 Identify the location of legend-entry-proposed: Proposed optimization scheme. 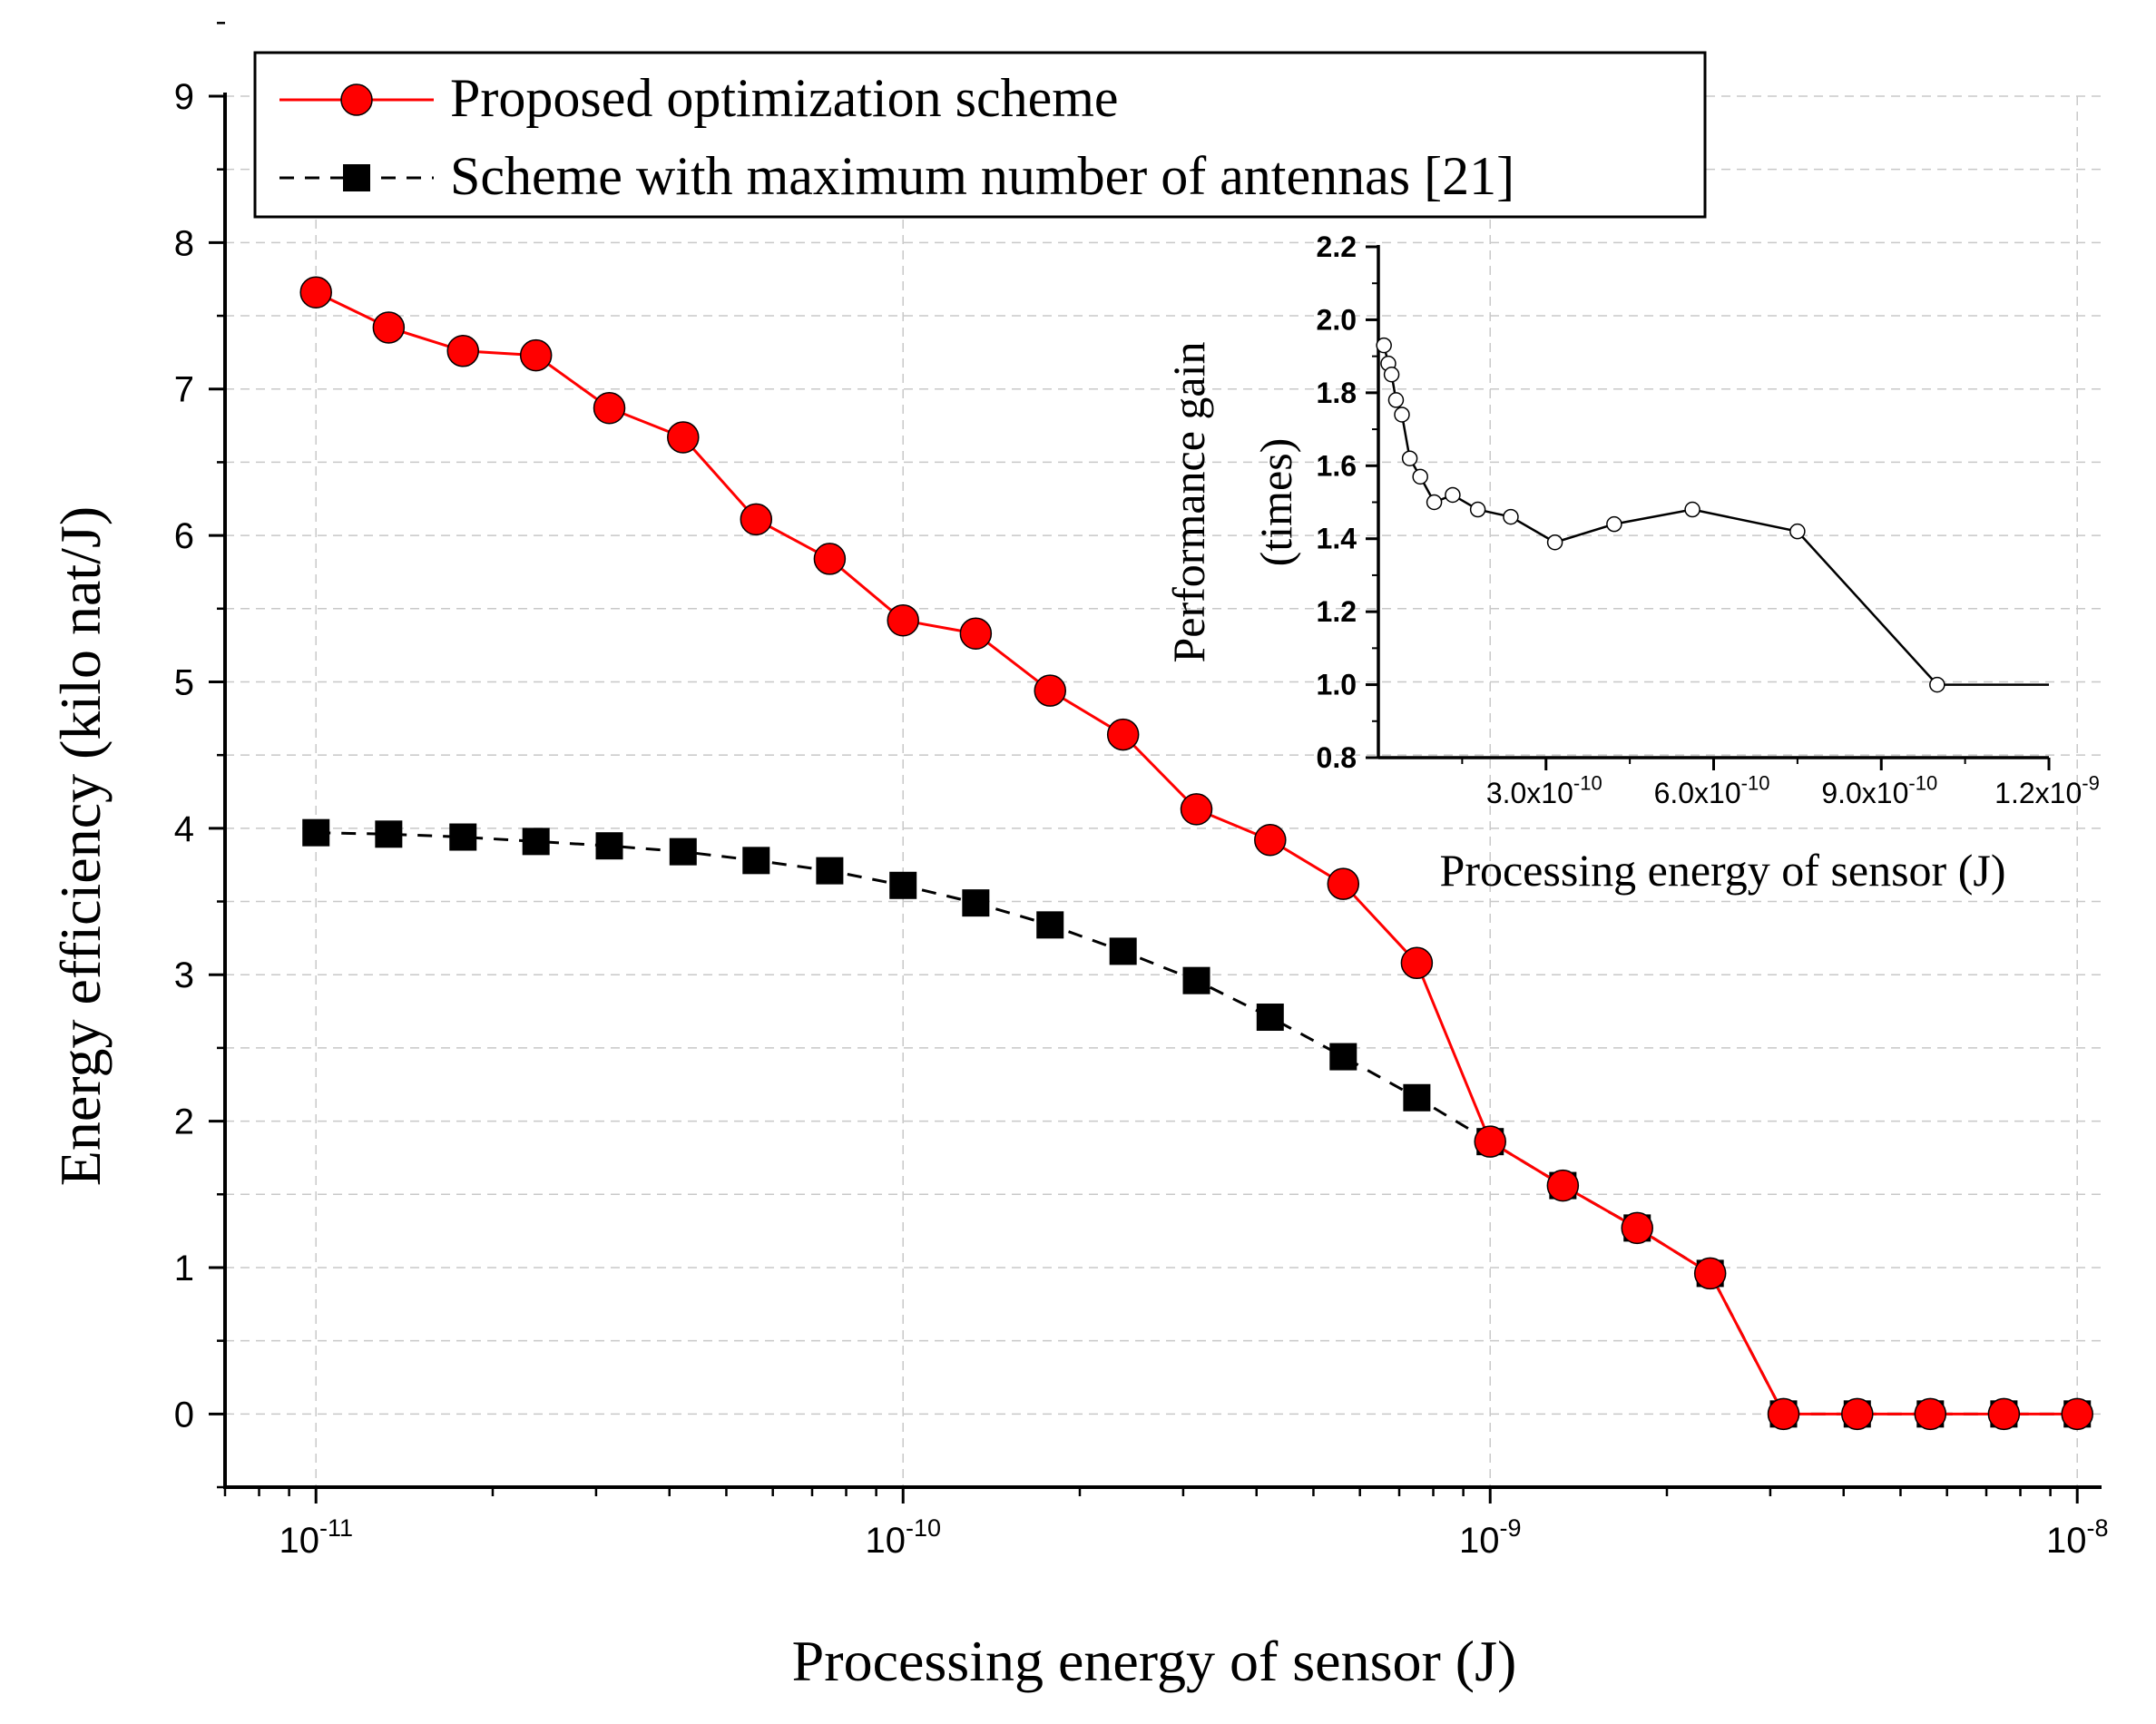
(699, 98).